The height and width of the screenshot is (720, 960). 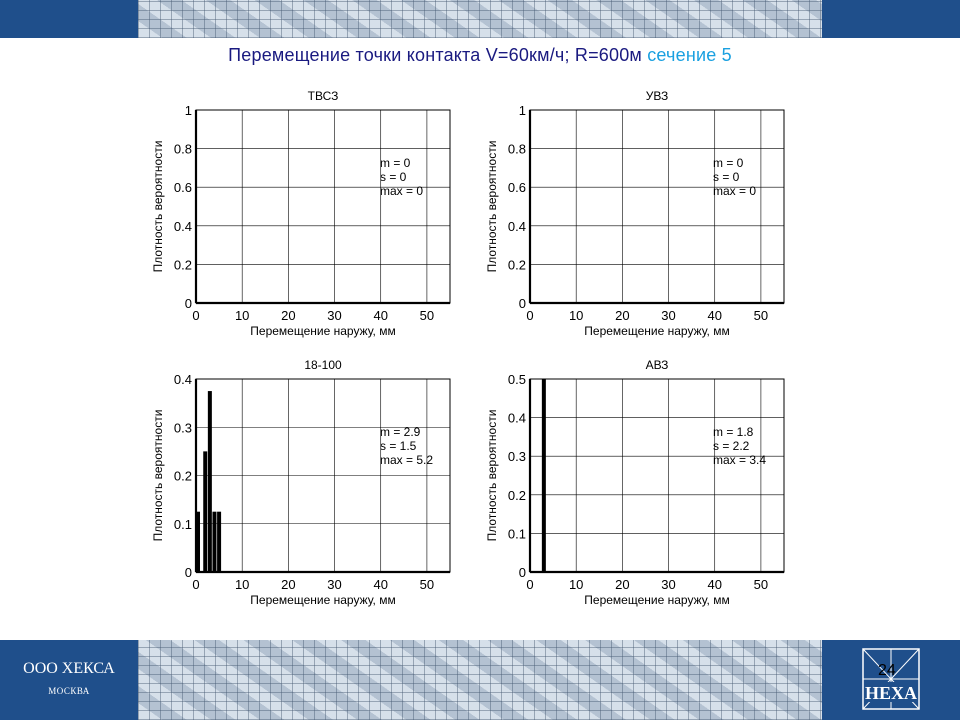 I want to click on stats-annotation: m = 1.8, so click(x=733, y=432).